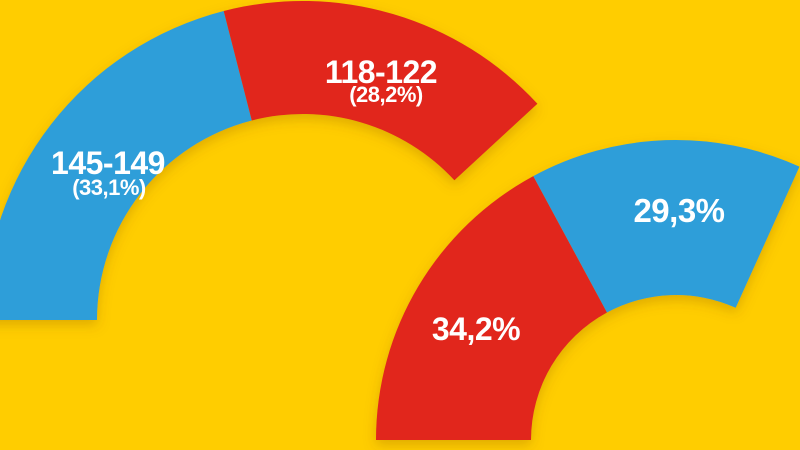  Describe the element at coordinates (578, 269) in the screenshot. I see `right-gauge-labels: 34,2% 29,3%` at that location.